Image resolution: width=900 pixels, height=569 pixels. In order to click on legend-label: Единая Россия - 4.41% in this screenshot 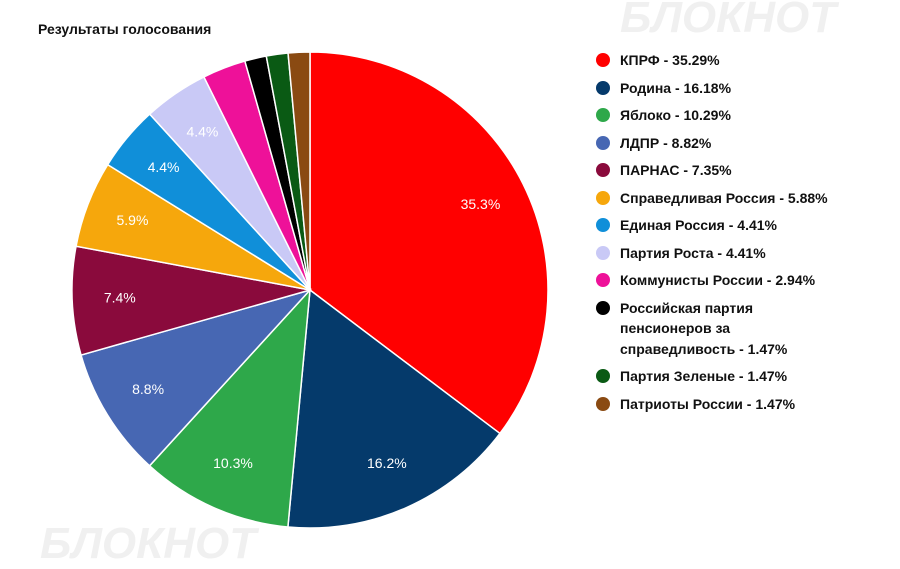, I will do `click(698, 225)`.